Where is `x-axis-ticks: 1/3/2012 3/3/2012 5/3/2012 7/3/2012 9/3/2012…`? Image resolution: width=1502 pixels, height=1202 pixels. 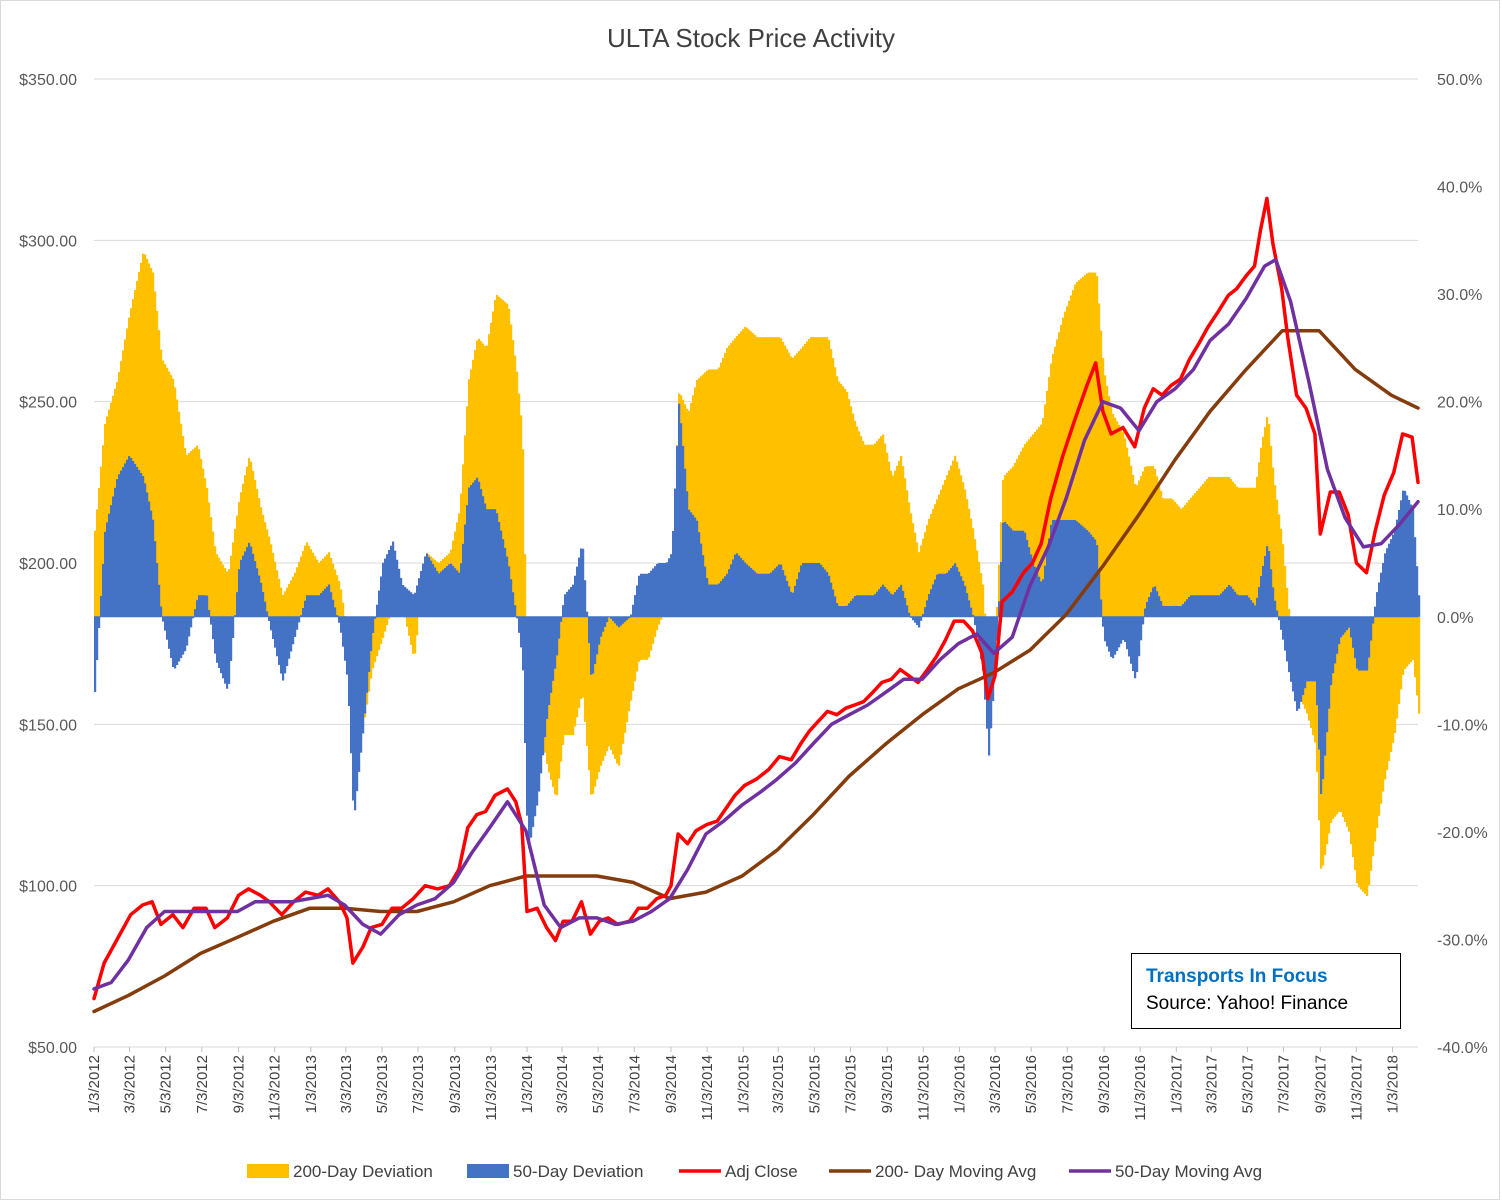 x-axis-ticks: 1/3/2012 3/3/2012 5/3/2012 7/3/2012 9/3/2012… is located at coordinates (744, 1084).